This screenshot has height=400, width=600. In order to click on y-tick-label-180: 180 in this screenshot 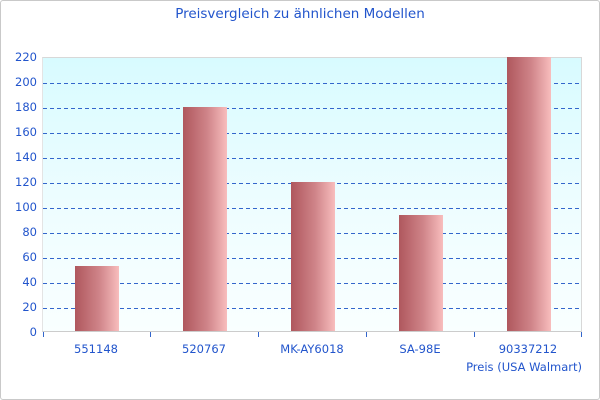, I will do `click(26, 107)`.